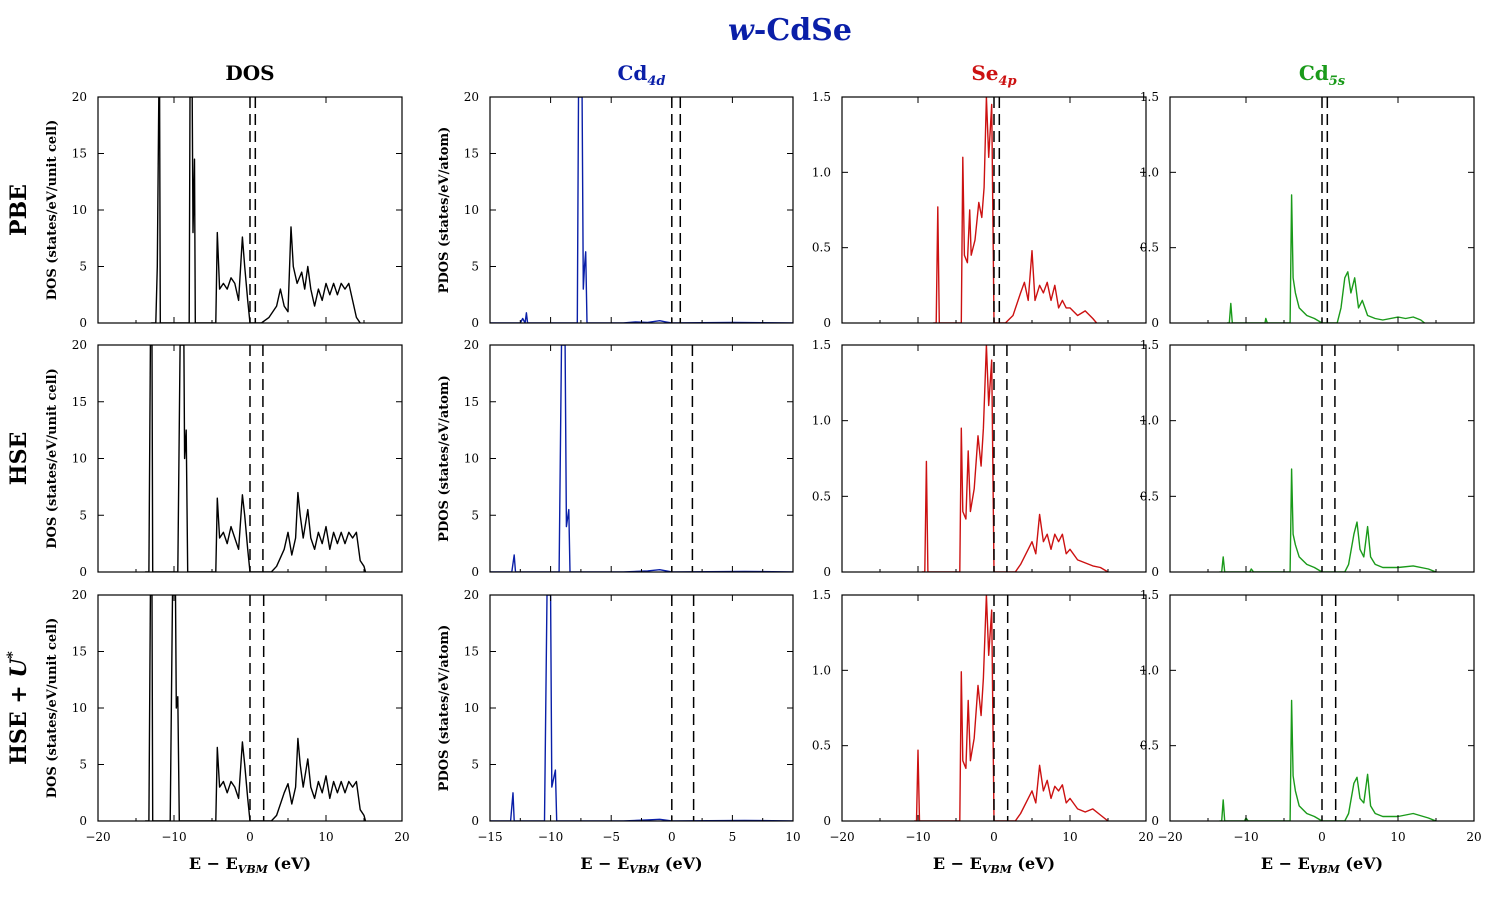 The height and width of the screenshot is (914, 1500). I want to click on x-tick-label: 10, so click(325, 837).